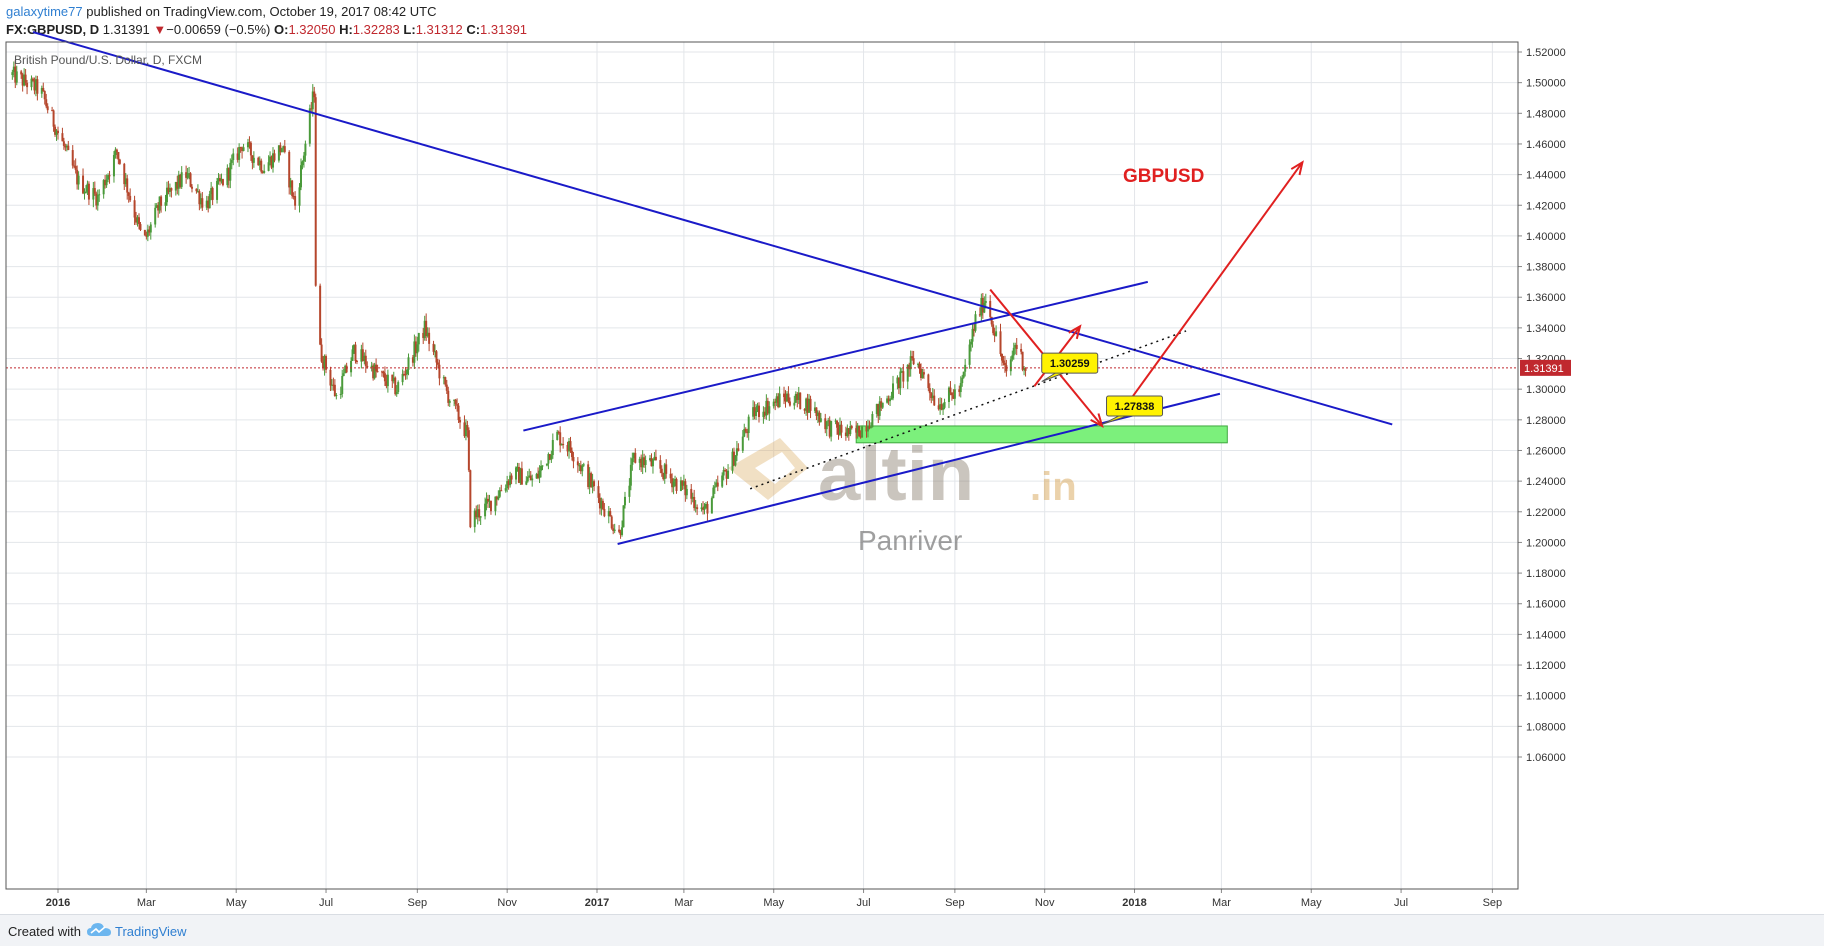 This screenshot has height=946, width=1824. What do you see at coordinates (281, 29) in the screenshot?
I see `open-label: O:` at bounding box center [281, 29].